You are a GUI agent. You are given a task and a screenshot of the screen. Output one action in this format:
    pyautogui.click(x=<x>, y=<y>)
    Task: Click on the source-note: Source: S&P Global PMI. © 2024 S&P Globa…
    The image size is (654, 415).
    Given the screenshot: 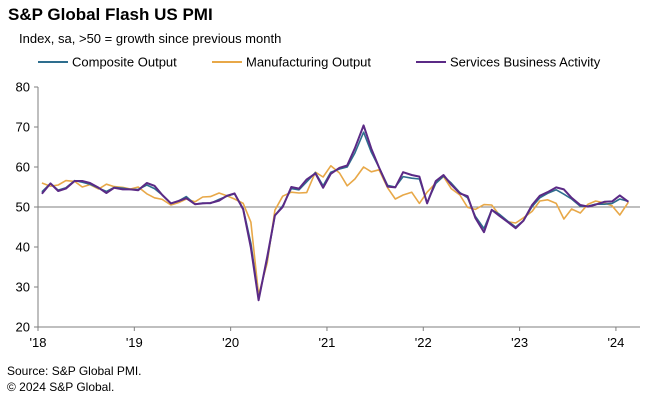 What is the action you would take?
    pyautogui.click(x=74, y=379)
    